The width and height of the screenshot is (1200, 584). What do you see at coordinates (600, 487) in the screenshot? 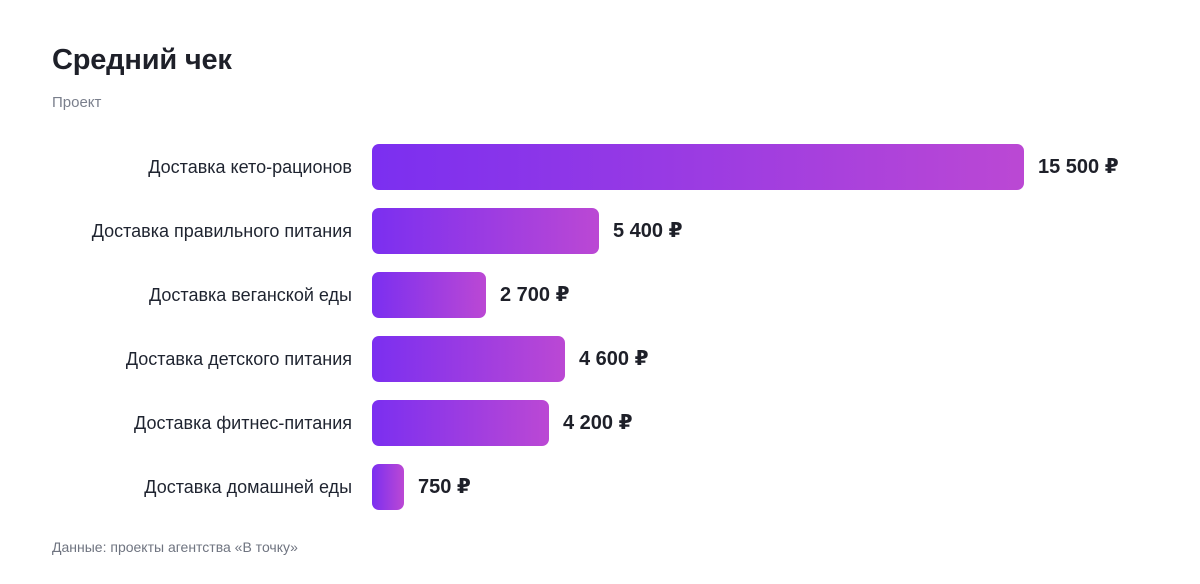
I see `bar-row: Доставка домашней еды 750 ₽` at bounding box center [600, 487].